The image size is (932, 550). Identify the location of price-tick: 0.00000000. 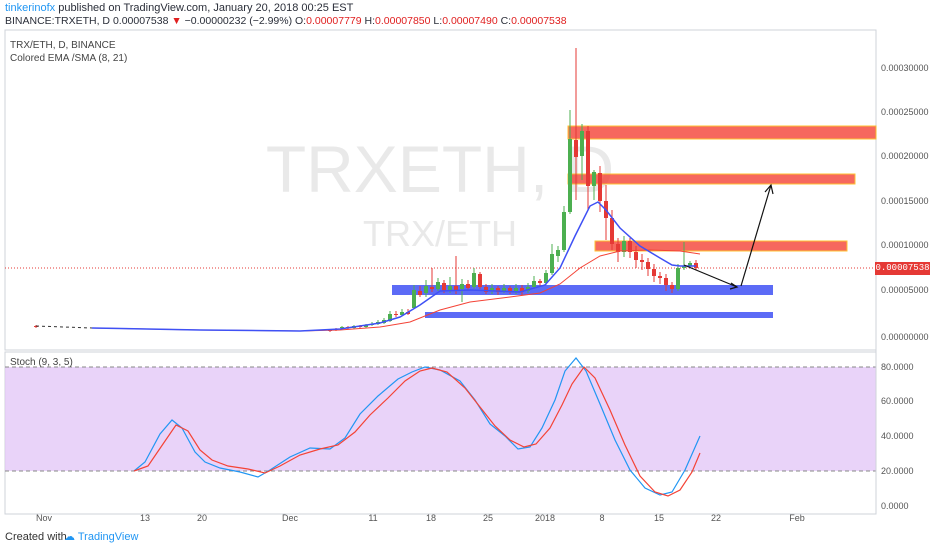
(905, 337).